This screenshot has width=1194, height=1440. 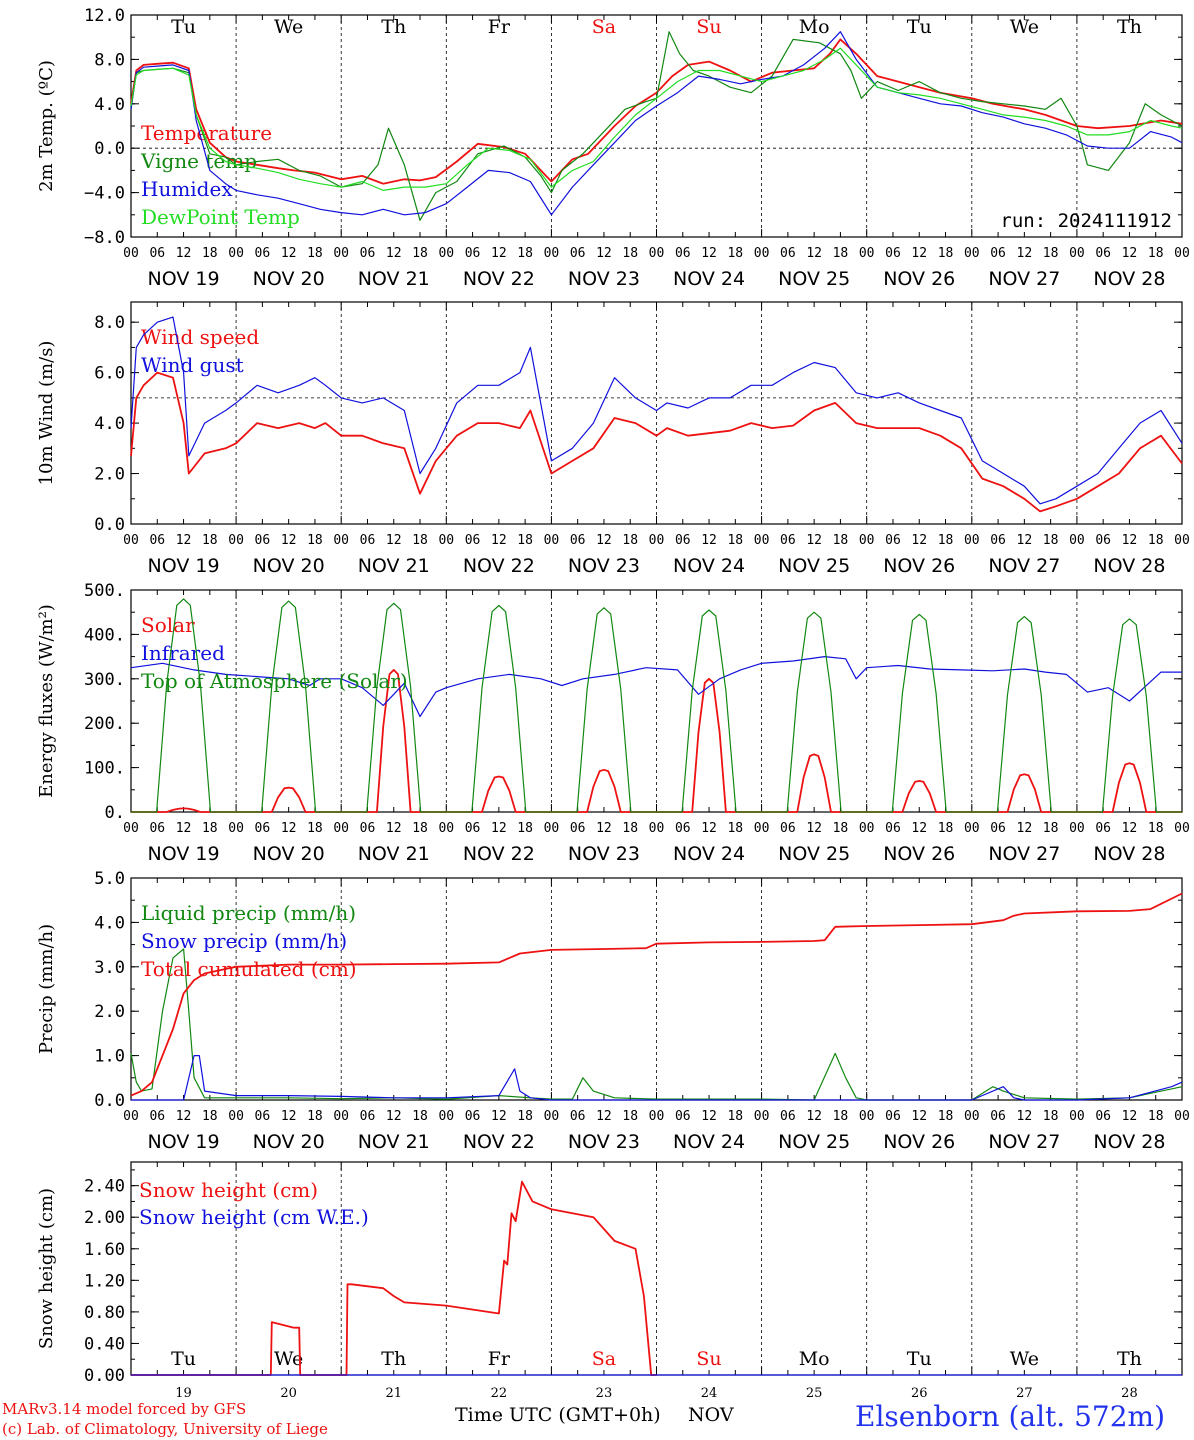 What do you see at coordinates (109, 1101) in the screenshot?
I see `y-tick-label: 0.0` at bounding box center [109, 1101].